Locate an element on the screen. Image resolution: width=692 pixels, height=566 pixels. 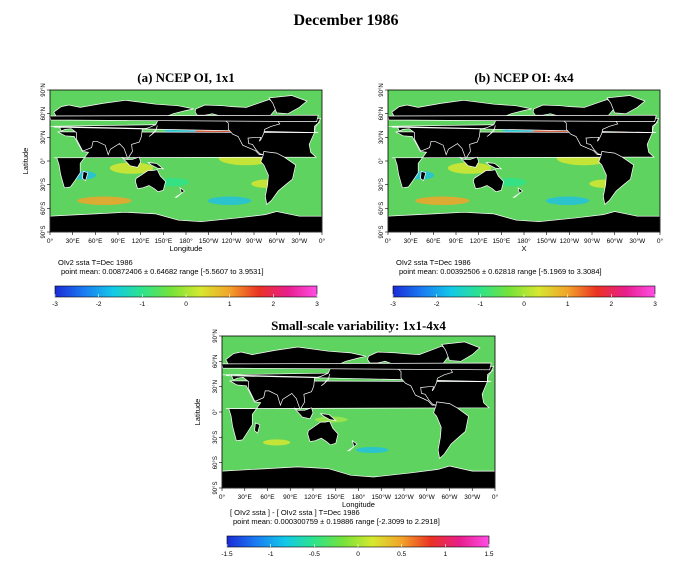
colorbar-tick-label: 3 is located at coordinates (317, 304).